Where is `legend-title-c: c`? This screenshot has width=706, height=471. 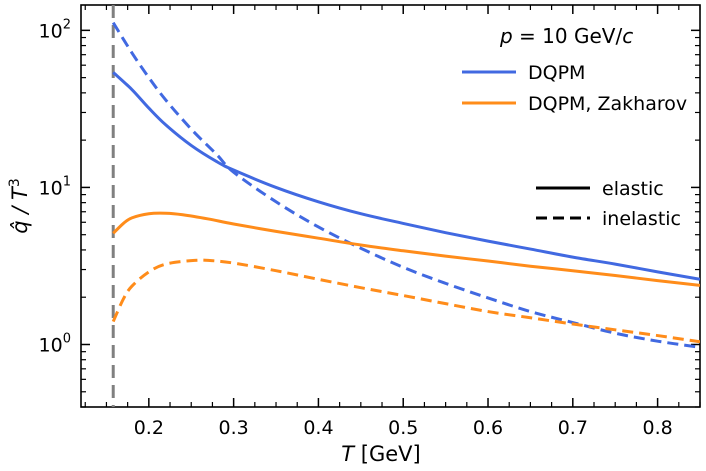 legend-title-c: c is located at coordinates (627, 36).